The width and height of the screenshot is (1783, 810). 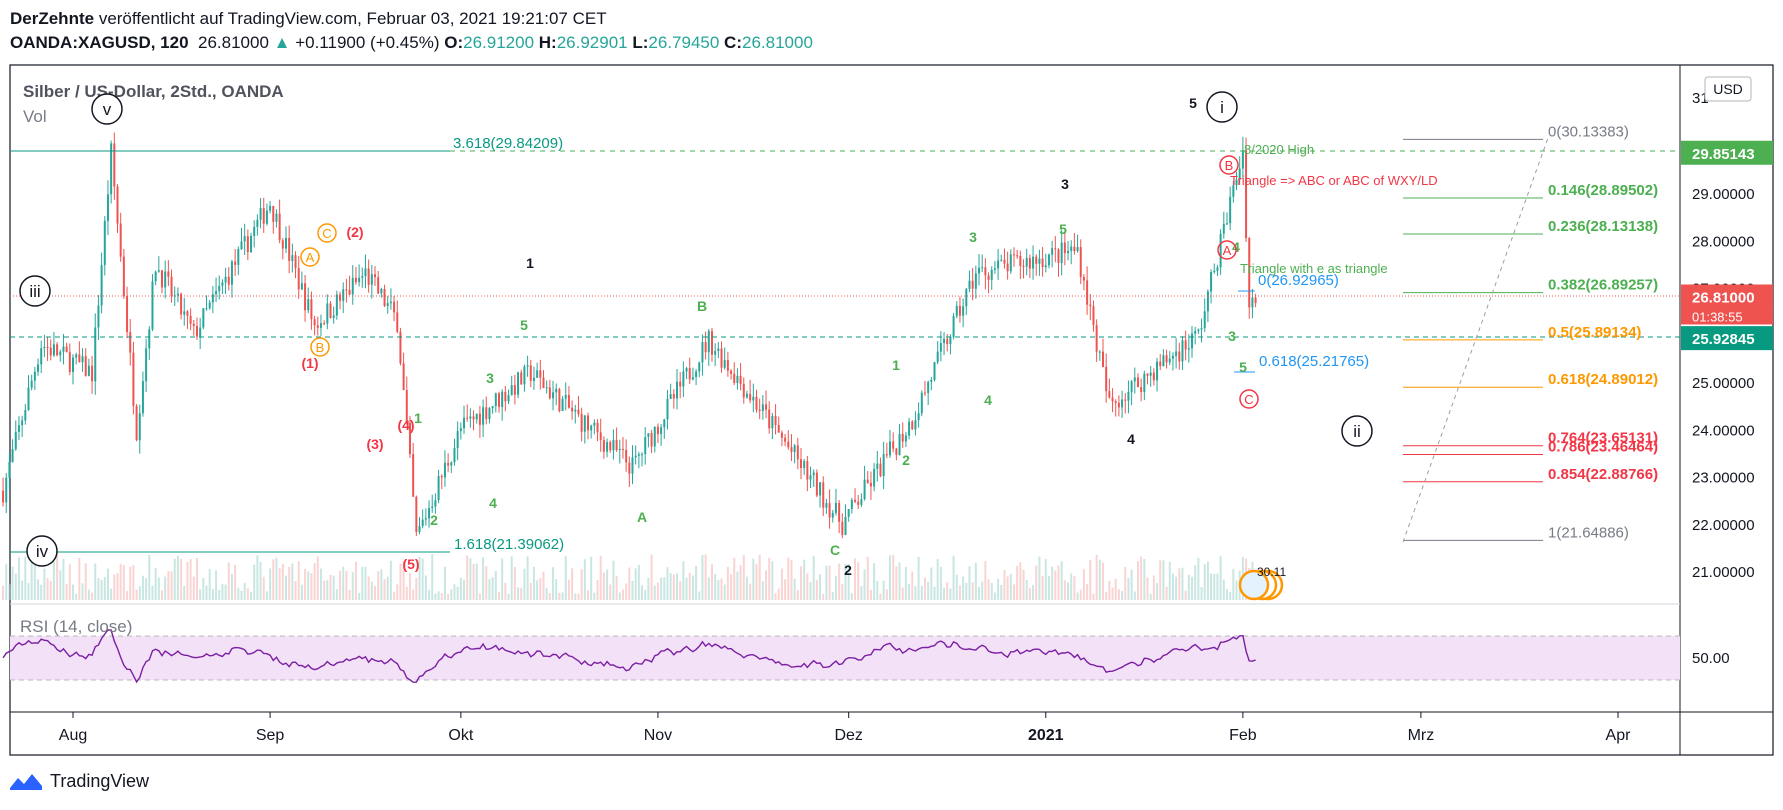 I want to click on price-tag, so click(x=1727, y=338).